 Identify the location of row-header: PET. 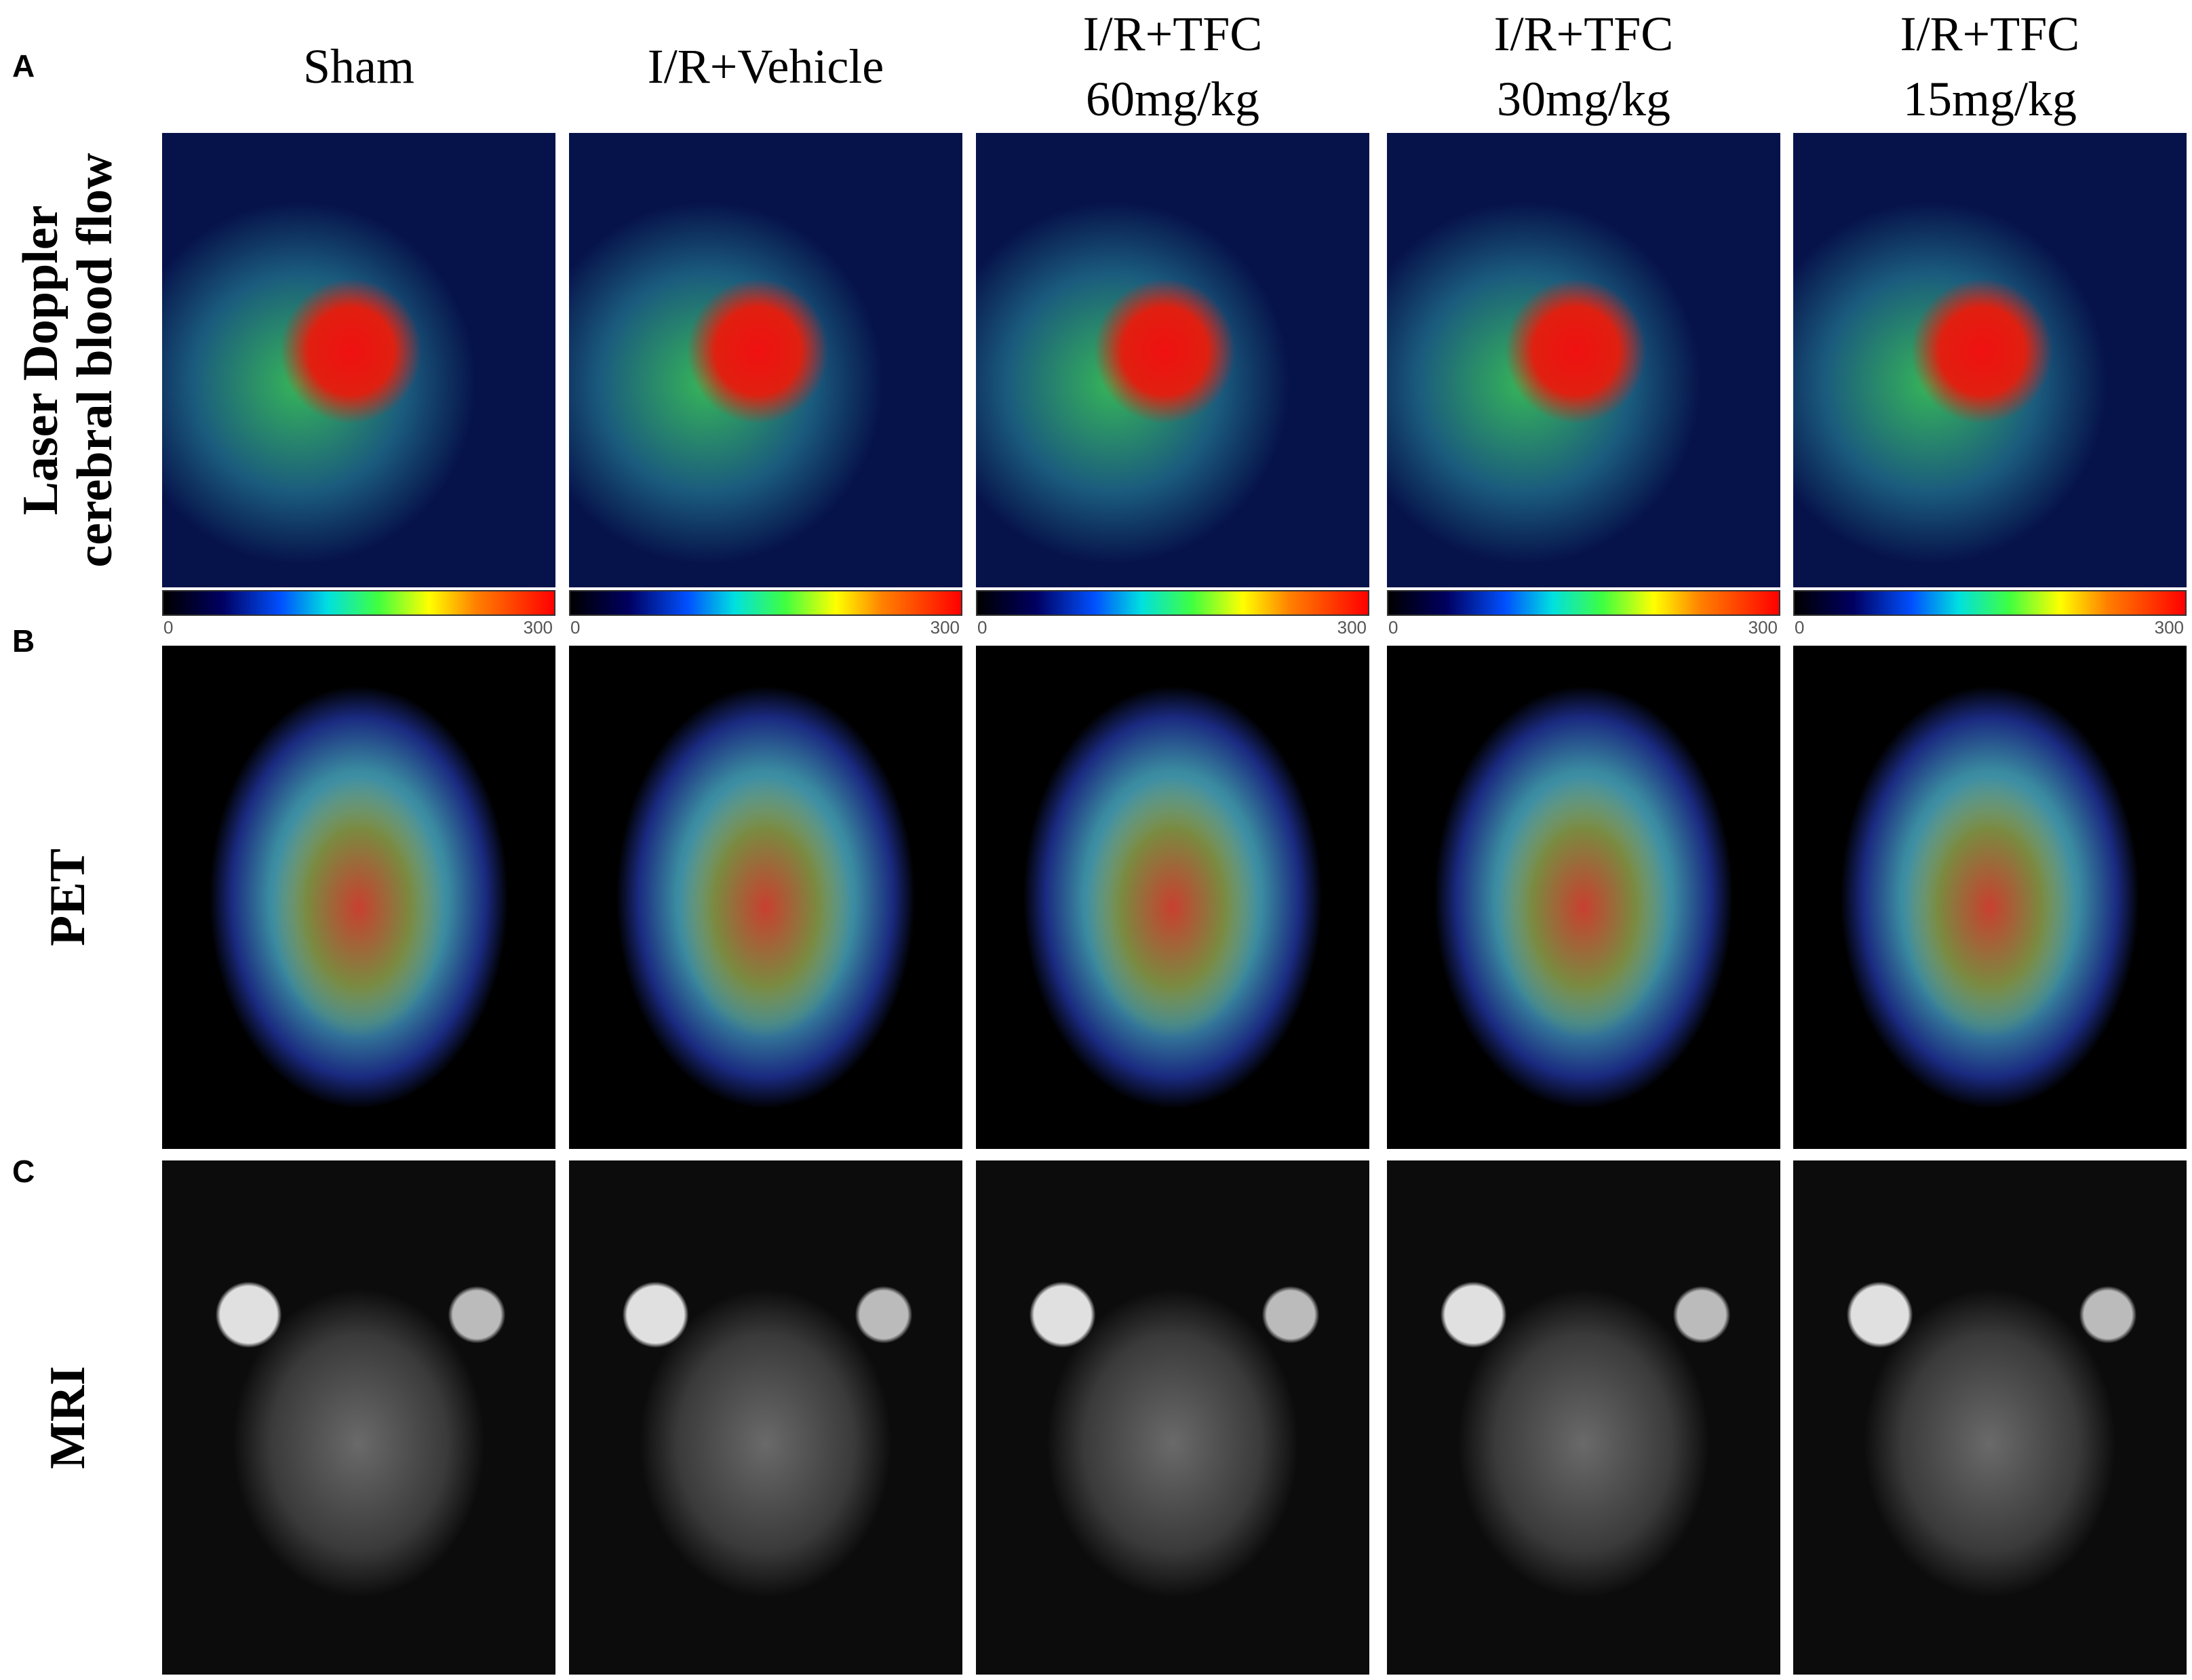
(68, 897).